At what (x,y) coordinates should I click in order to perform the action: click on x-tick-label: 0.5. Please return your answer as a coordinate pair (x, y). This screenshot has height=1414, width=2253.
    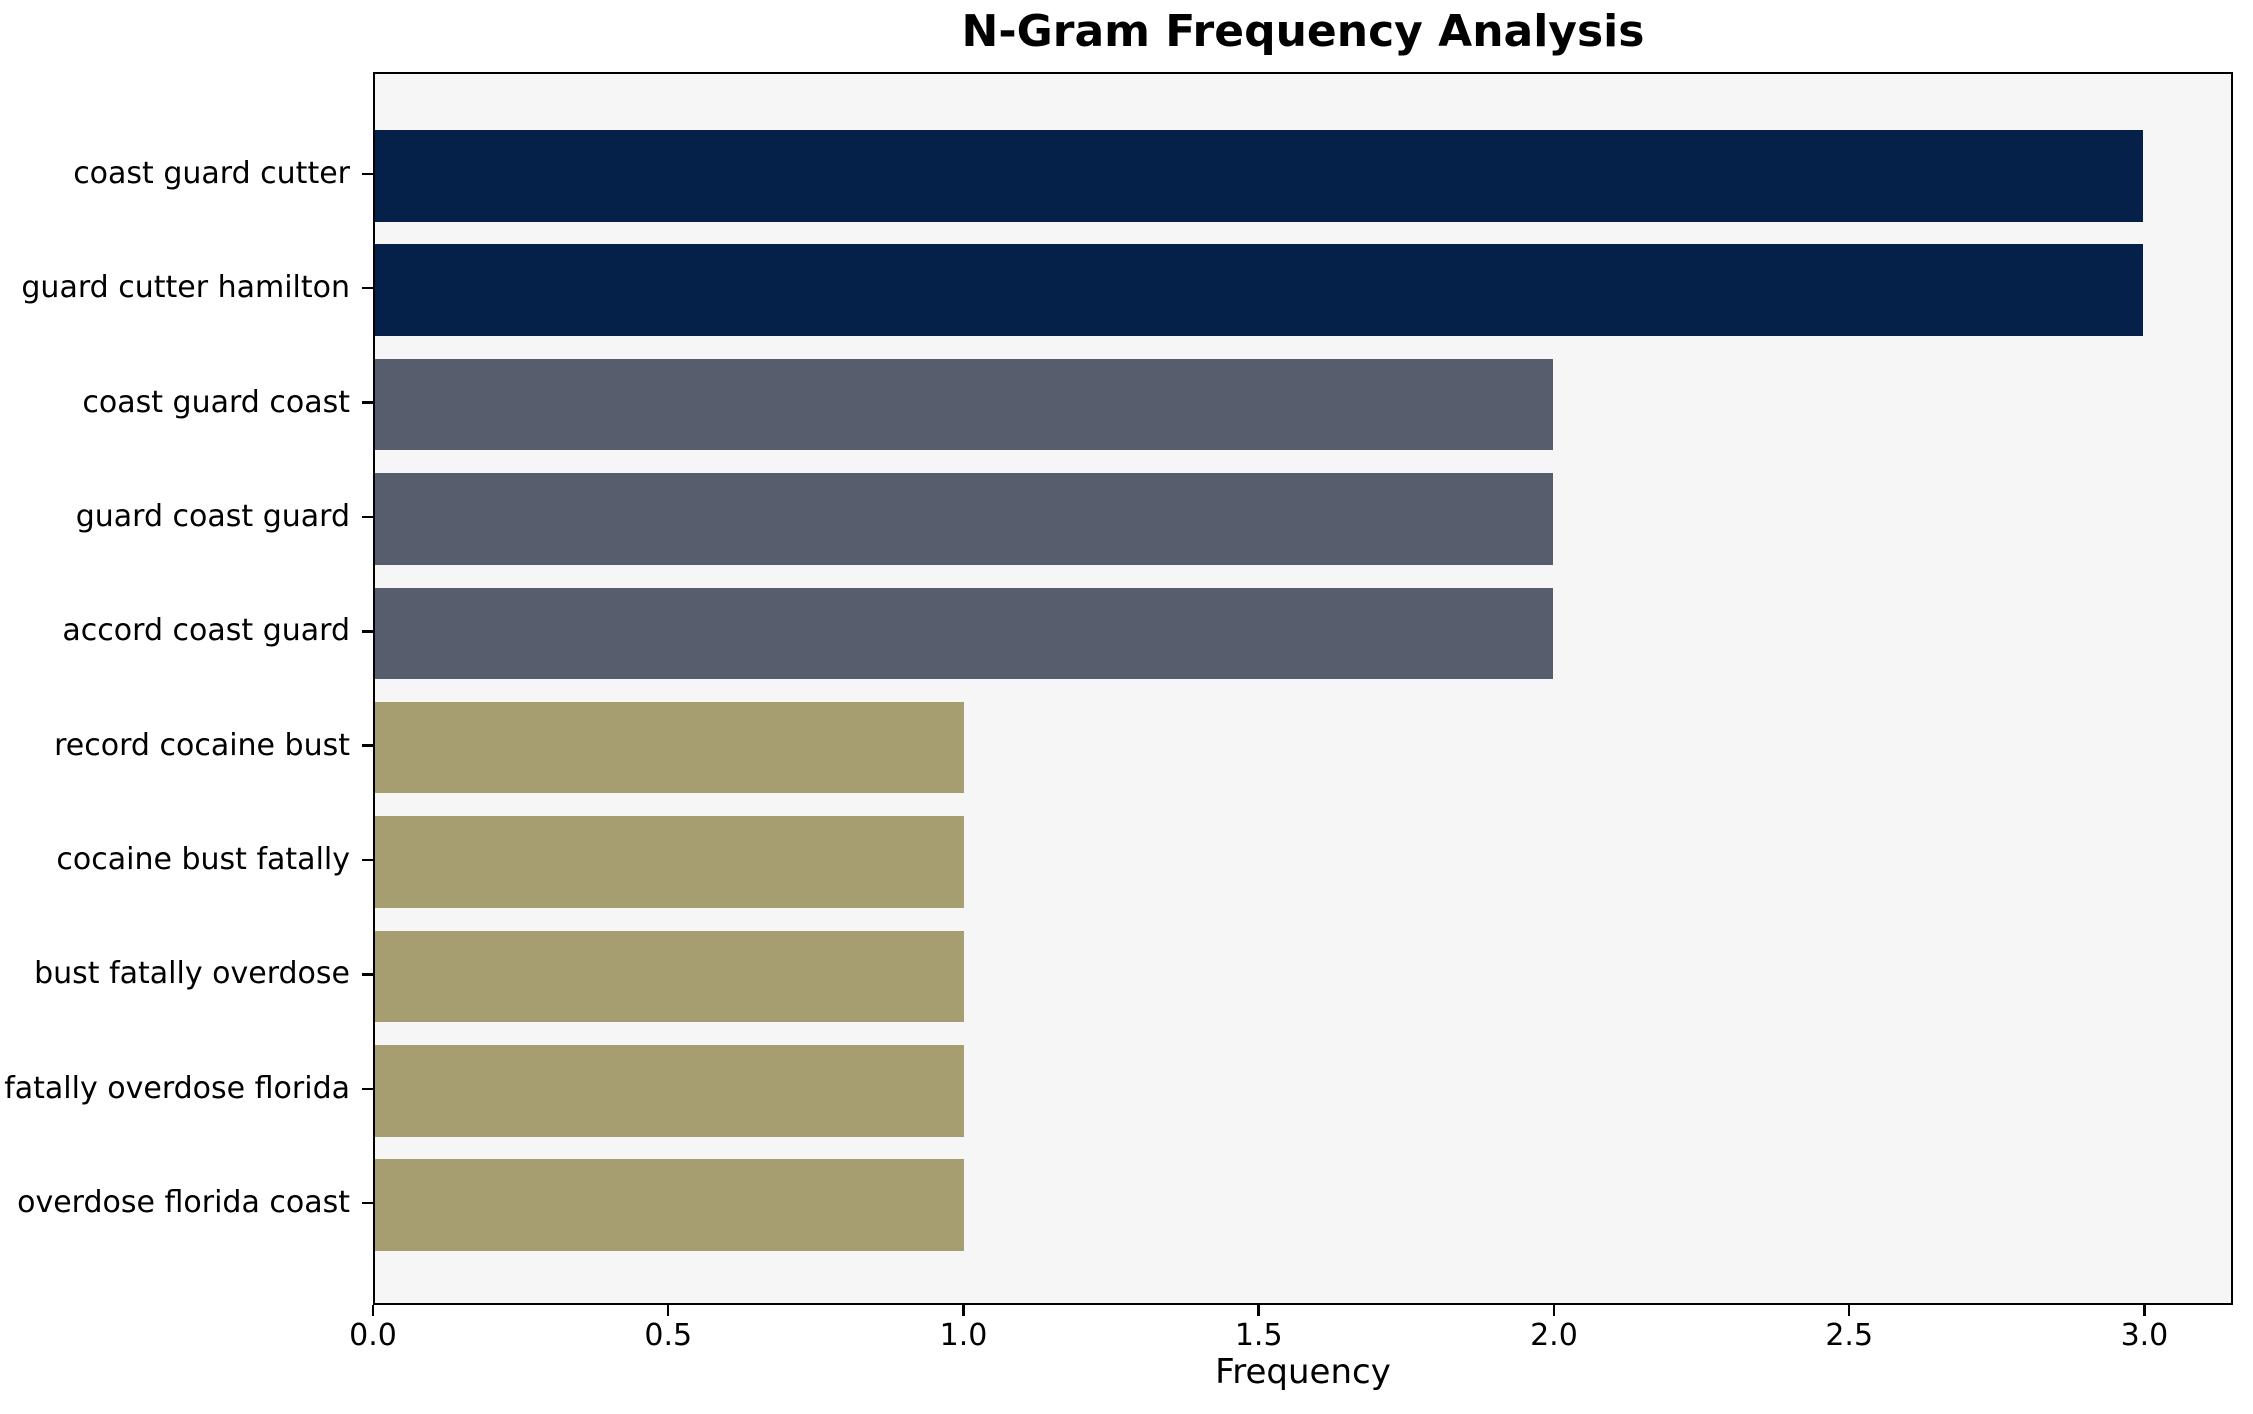
    Looking at the image, I should click on (668, 1335).